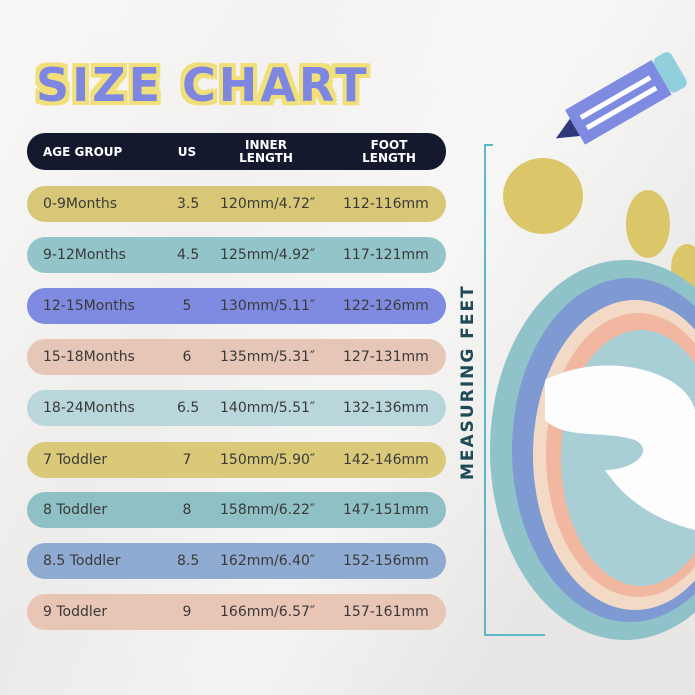 This screenshot has height=695, width=695. Describe the element at coordinates (75, 460) in the screenshot. I see `age-cell: 7 Toddler` at that location.